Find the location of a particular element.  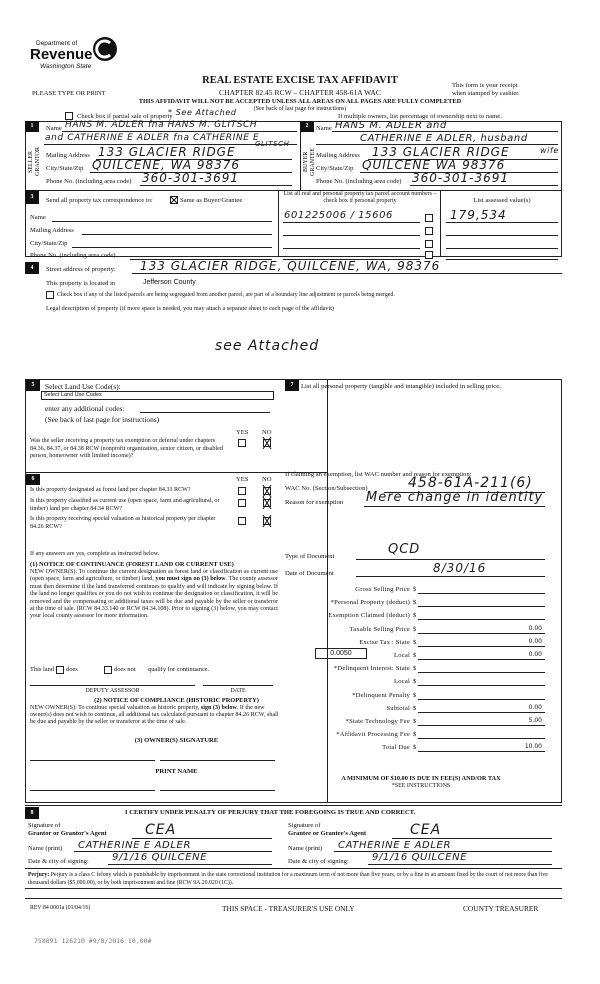

value-header: List assessed value(s) is located at coordinates (502, 200).